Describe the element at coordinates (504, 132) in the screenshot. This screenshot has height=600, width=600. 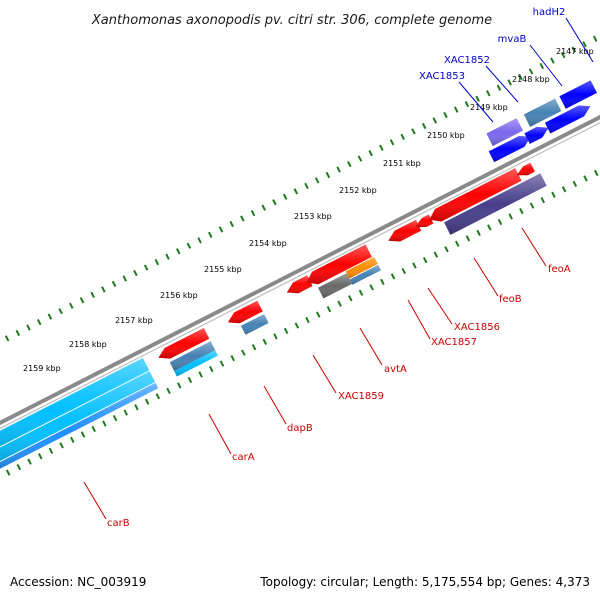
I see `gene-xac1853` at that location.